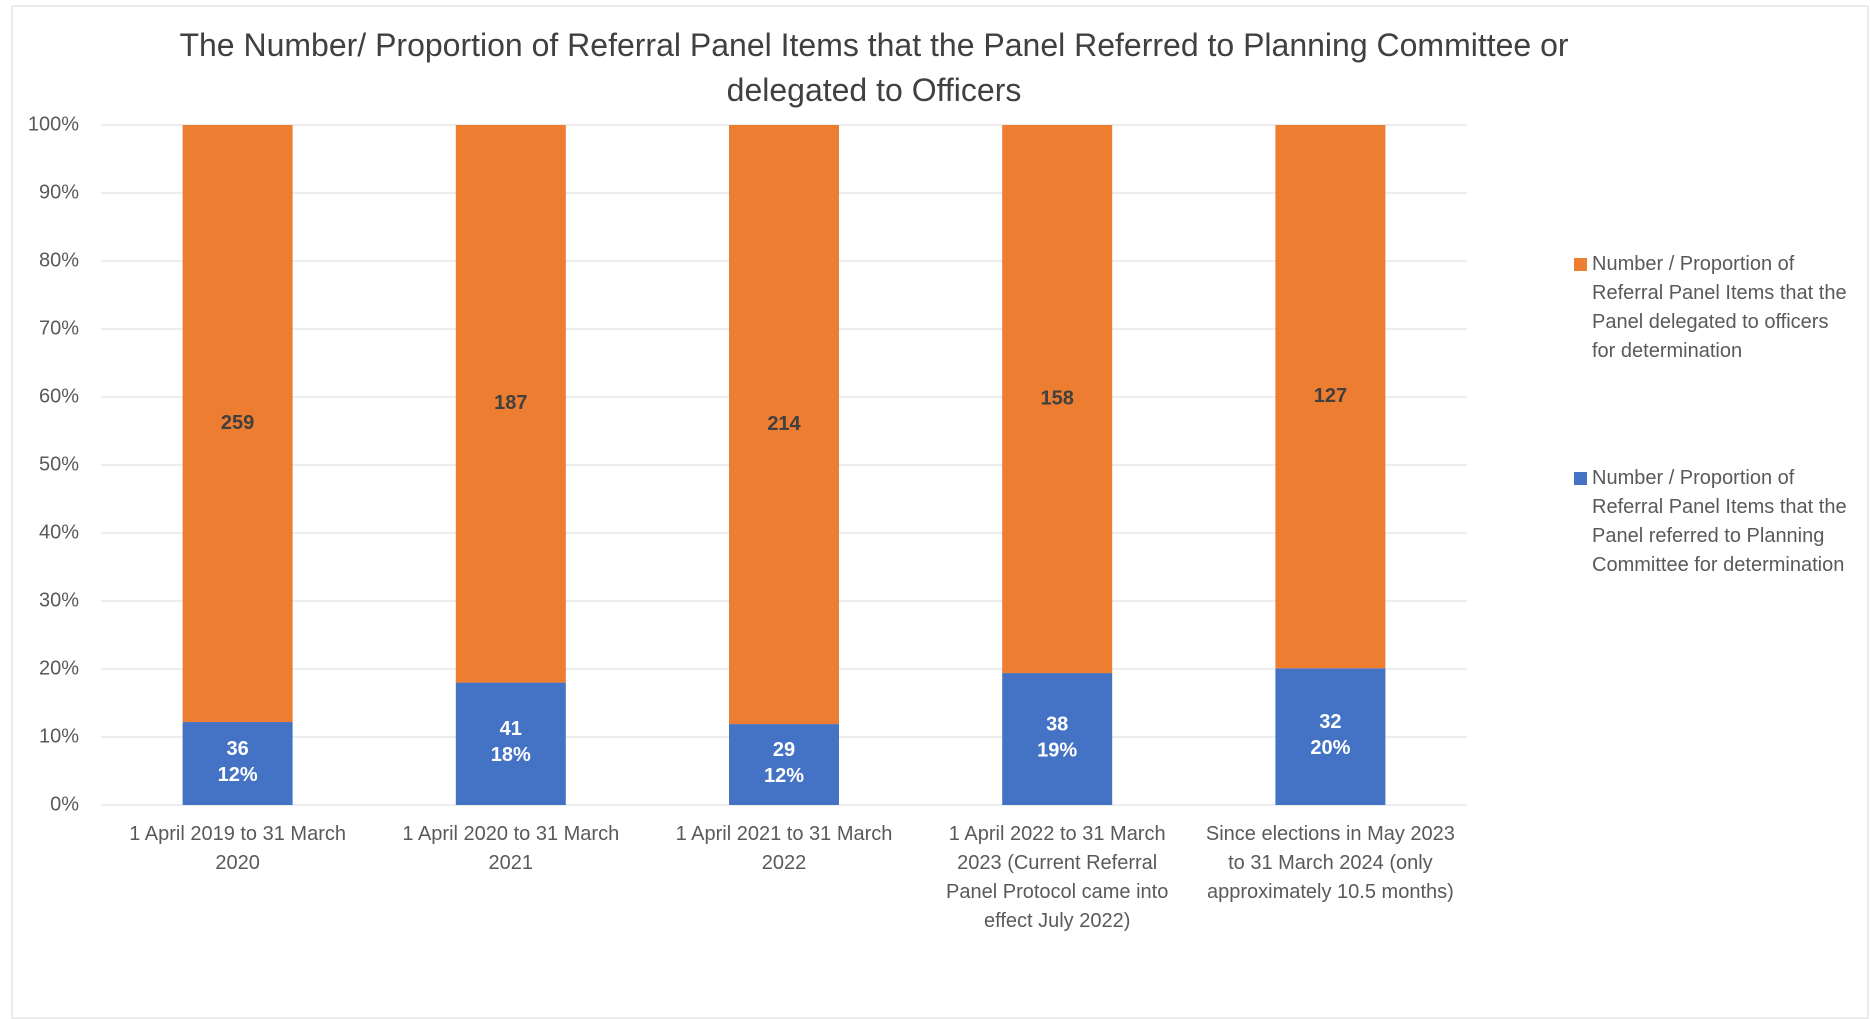 The image size is (1870, 1019). What do you see at coordinates (64, 804) in the screenshot?
I see `y-tick-label: 0%` at bounding box center [64, 804].